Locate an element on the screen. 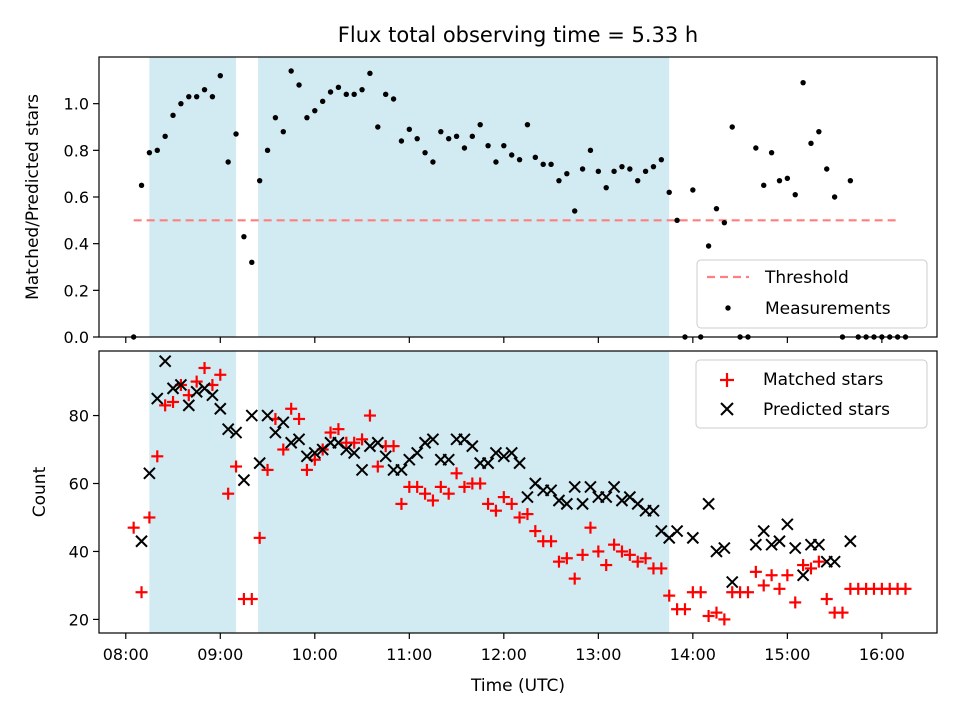 This screenshot has width=960, height=720. ratio-y-axis-label: Matched/Predicted stars is located at coordinates (33, 197).